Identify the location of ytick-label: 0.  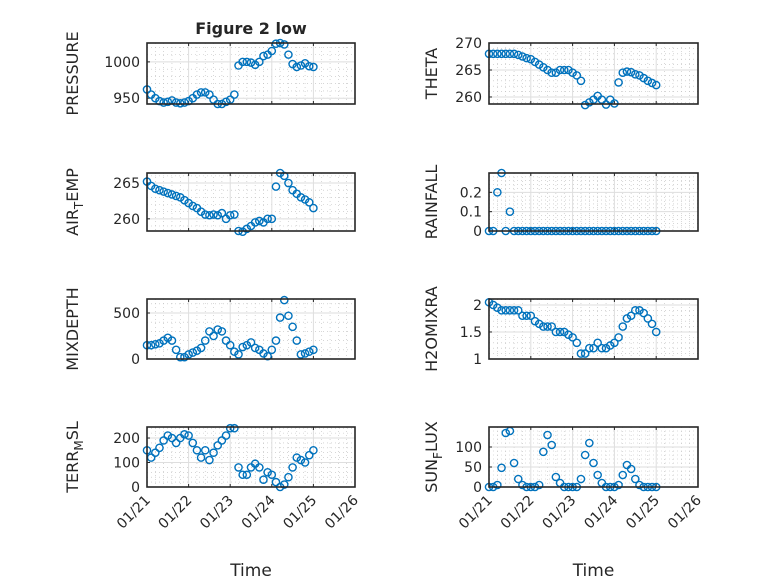
(477, 232).